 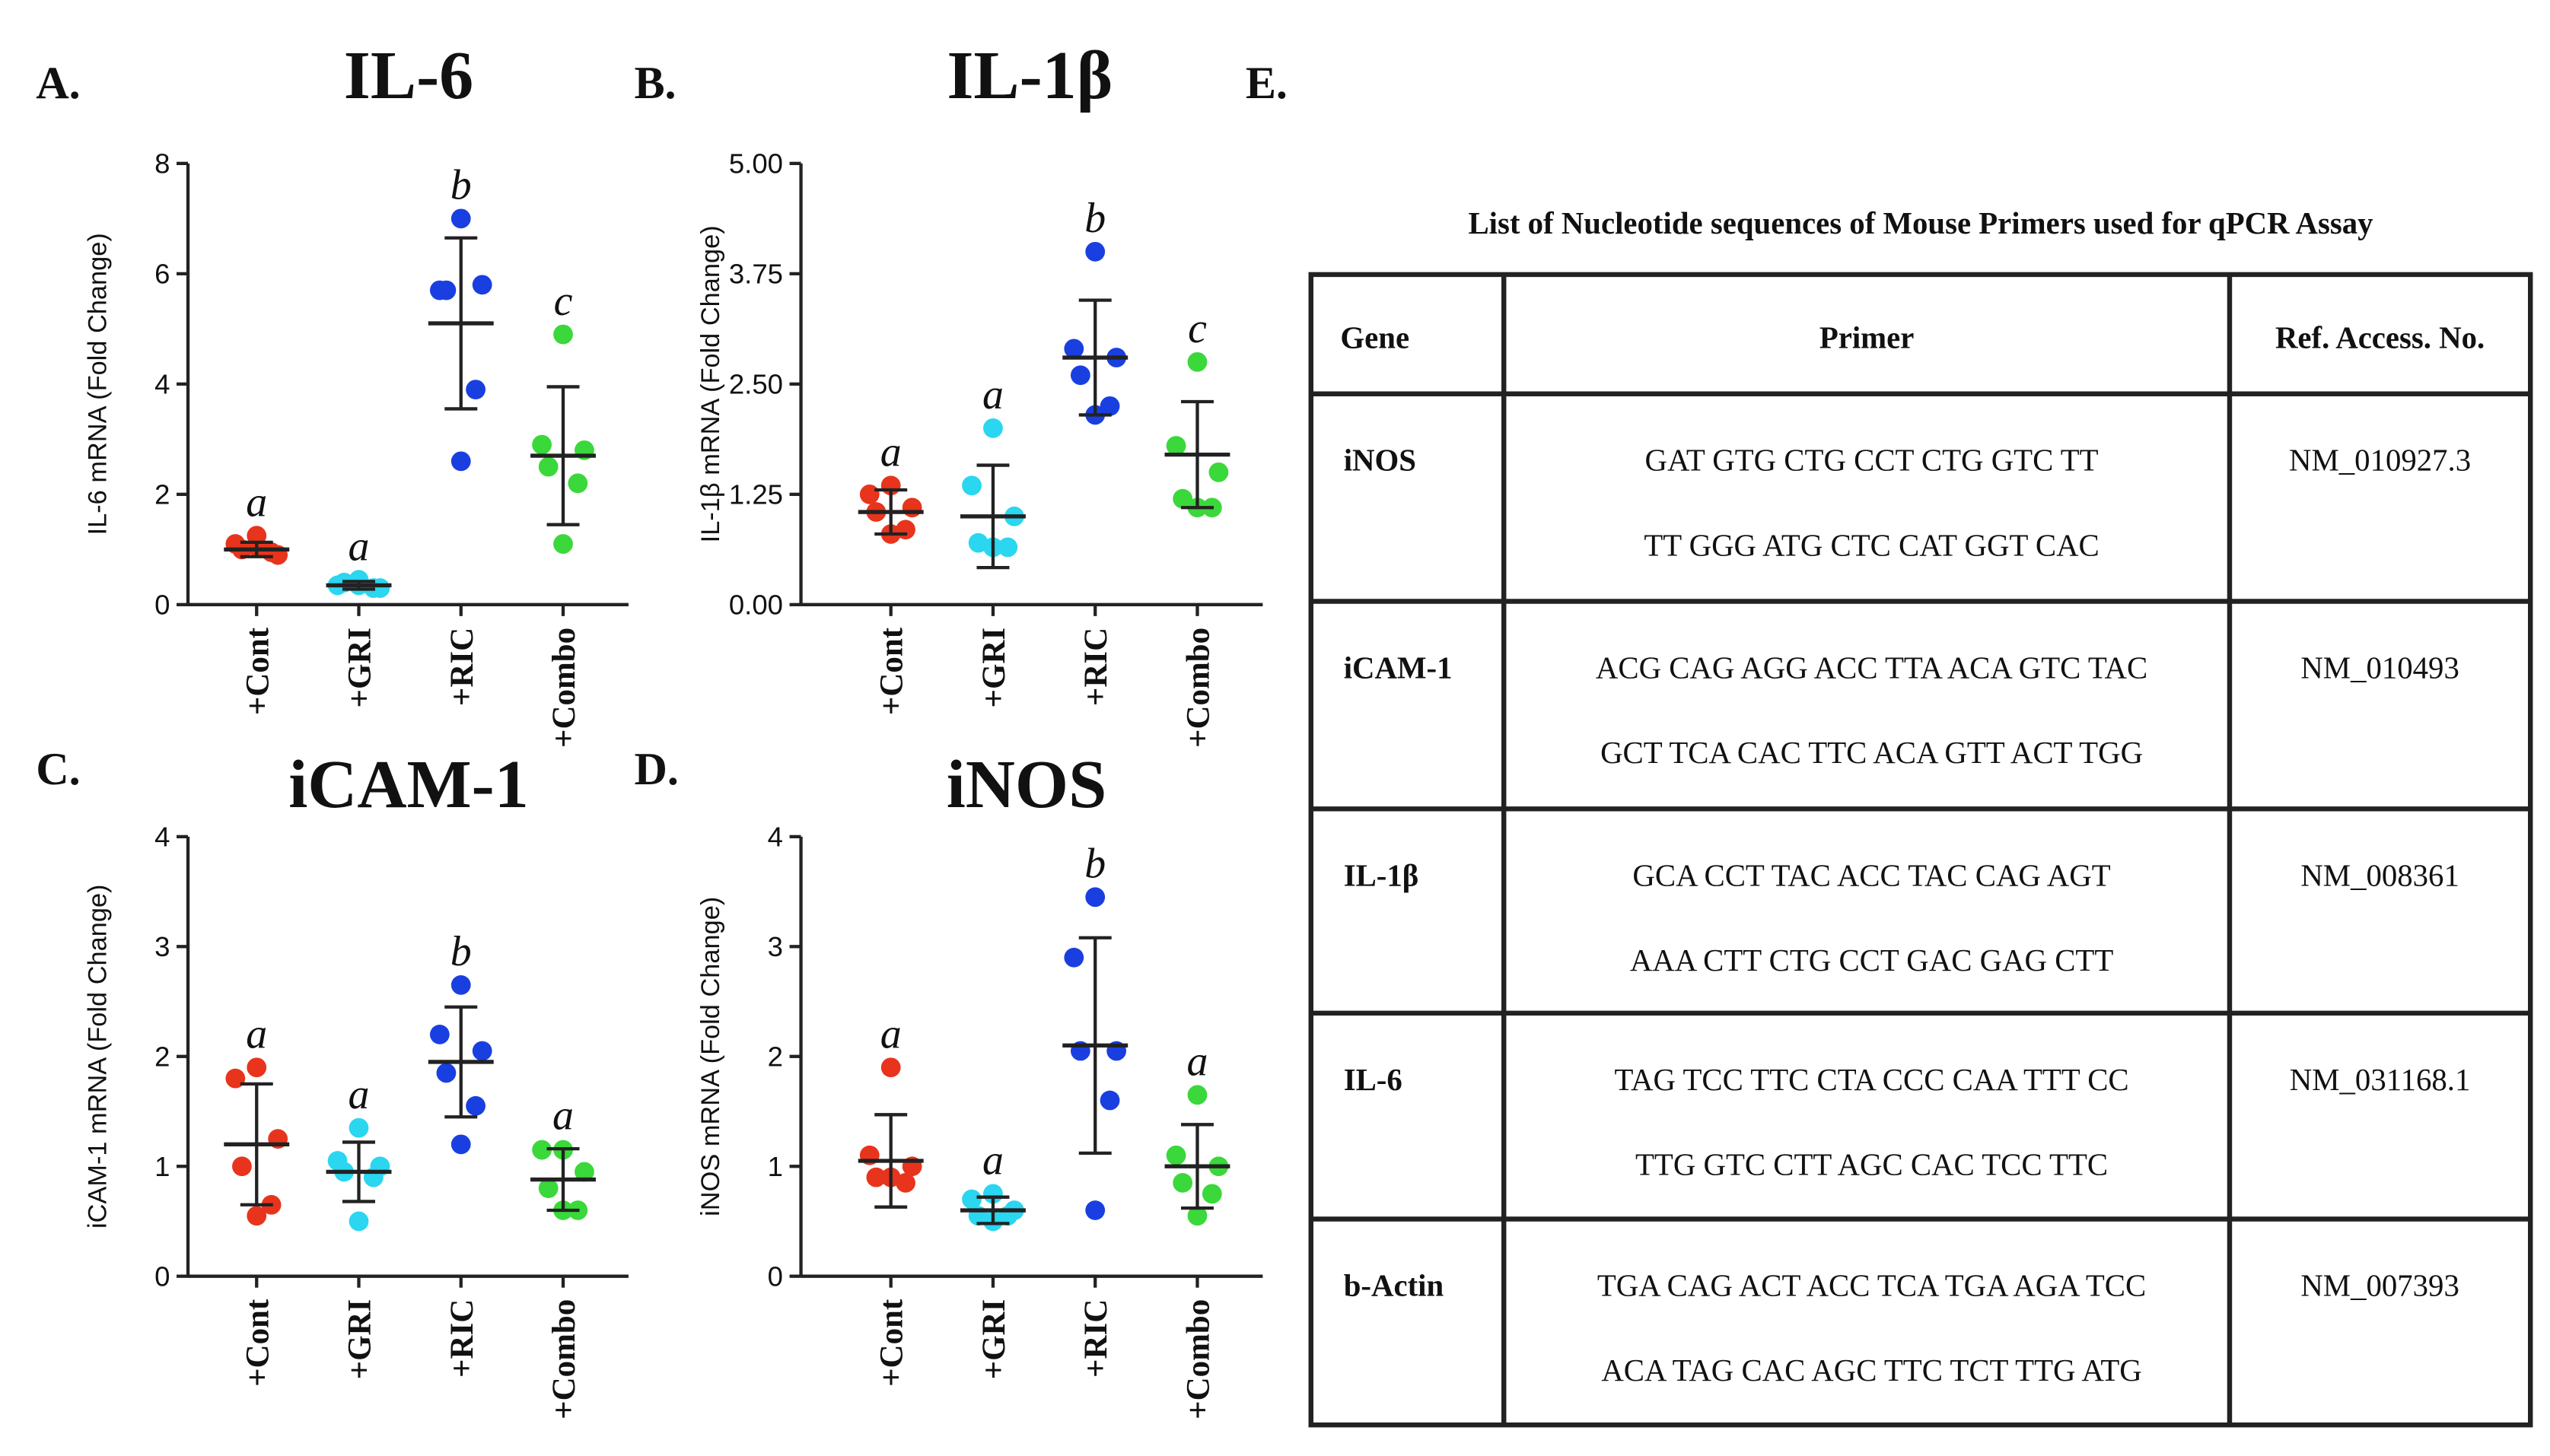 What do you see at coordinates (655, 83) in the screenshot?
I see `panel-label: B.` at bounding box center [655, 83].